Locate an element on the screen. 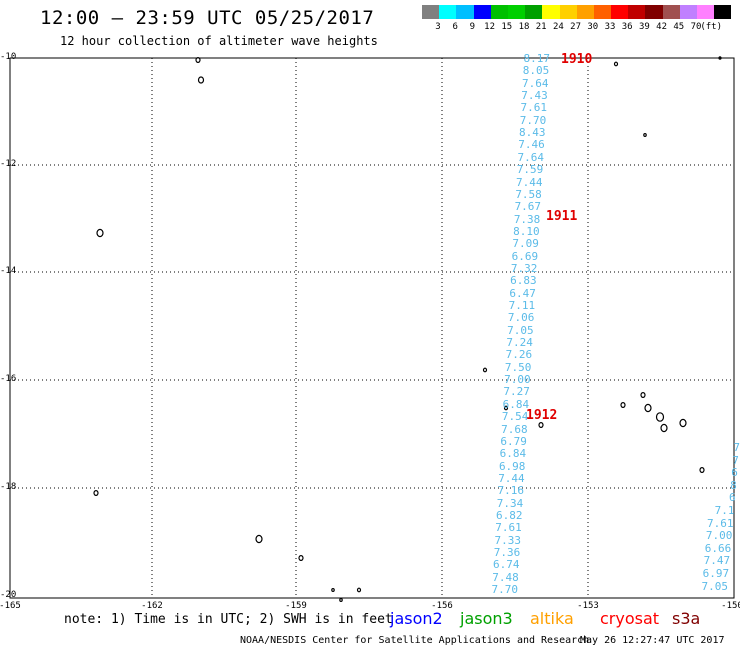 The height and width of the screenshot is (650, 740). swh-value: 7.58 is located at coordinates (528, 194).